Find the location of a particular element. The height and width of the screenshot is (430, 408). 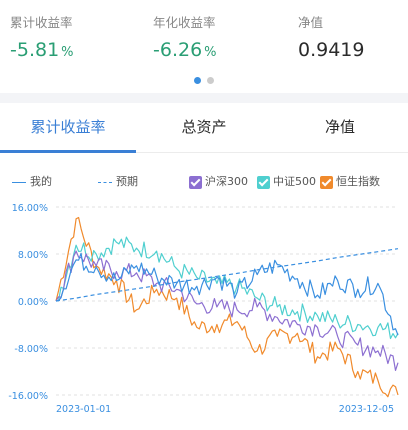

chart-tabs: 累计收益率 总资产 净值 is located at coordinates (204, 128).